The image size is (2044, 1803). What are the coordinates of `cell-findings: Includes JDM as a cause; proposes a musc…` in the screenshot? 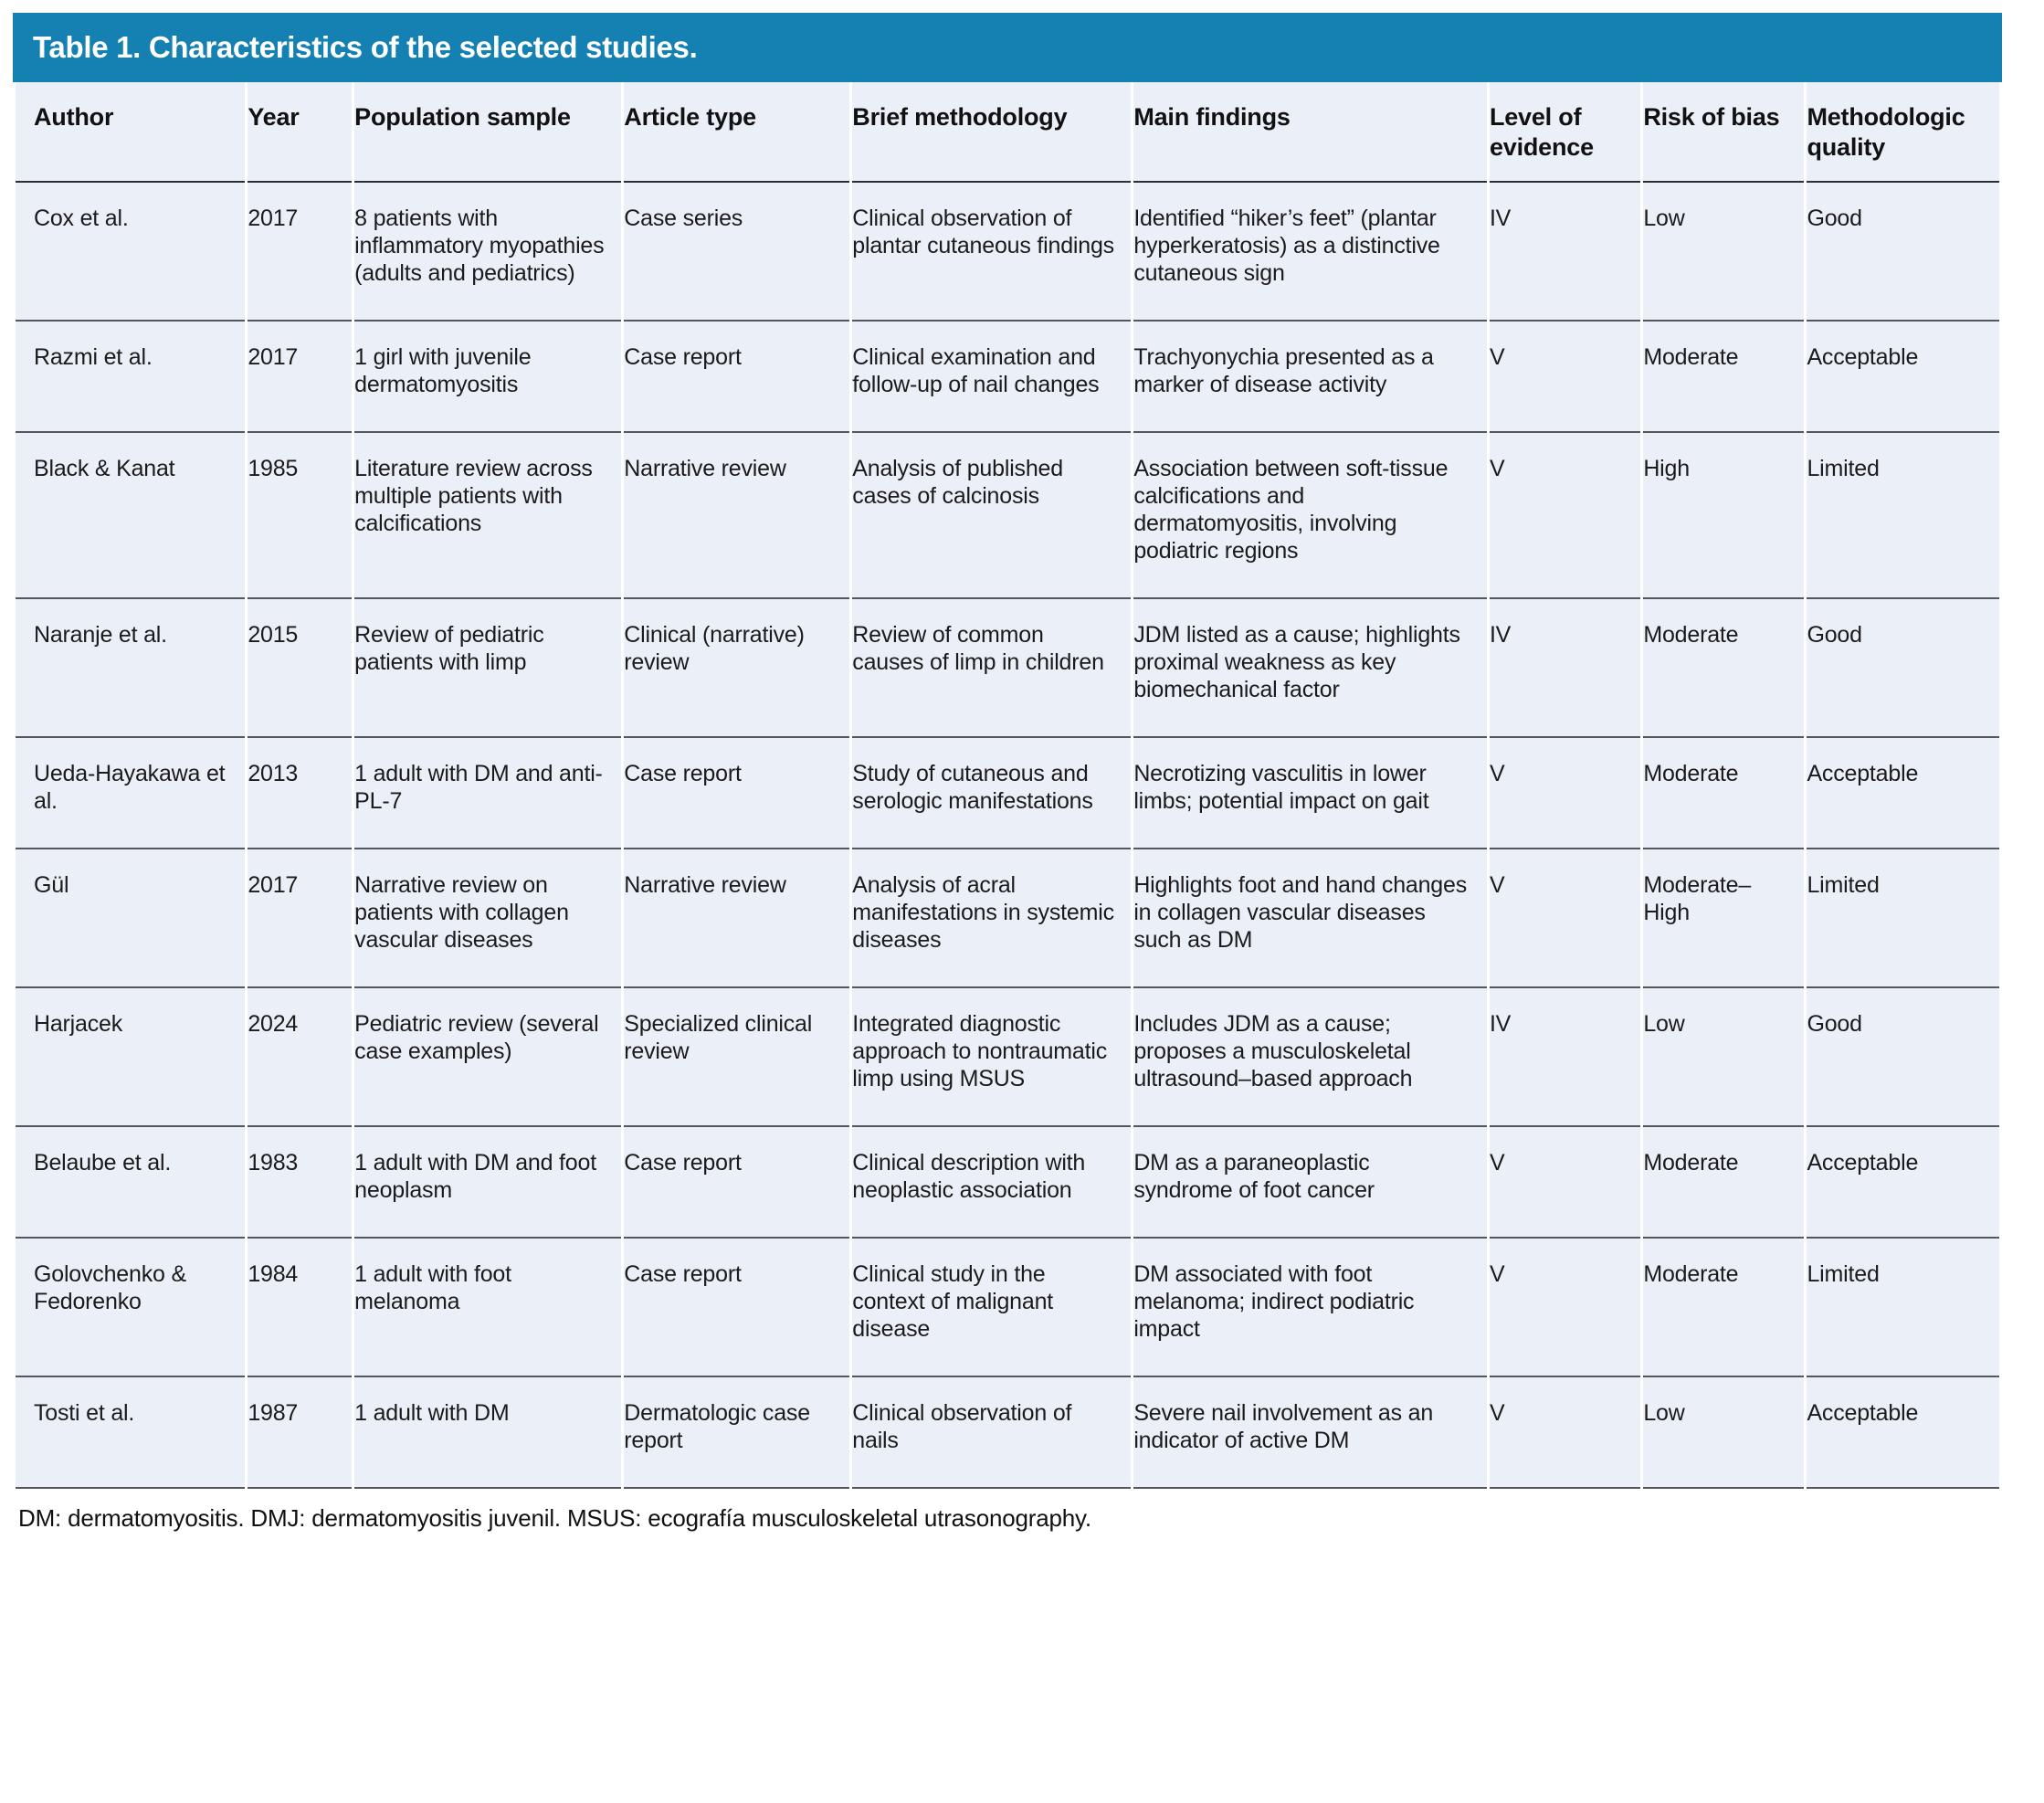 It's located at (1310, 1055).